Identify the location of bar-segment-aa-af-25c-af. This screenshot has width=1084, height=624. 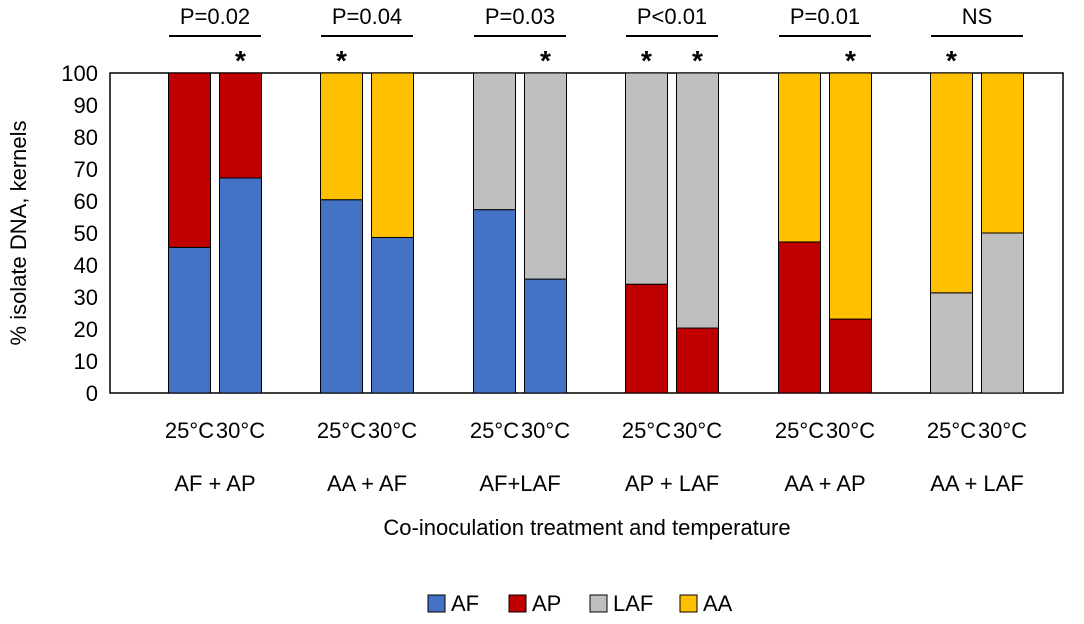
(341, 296).